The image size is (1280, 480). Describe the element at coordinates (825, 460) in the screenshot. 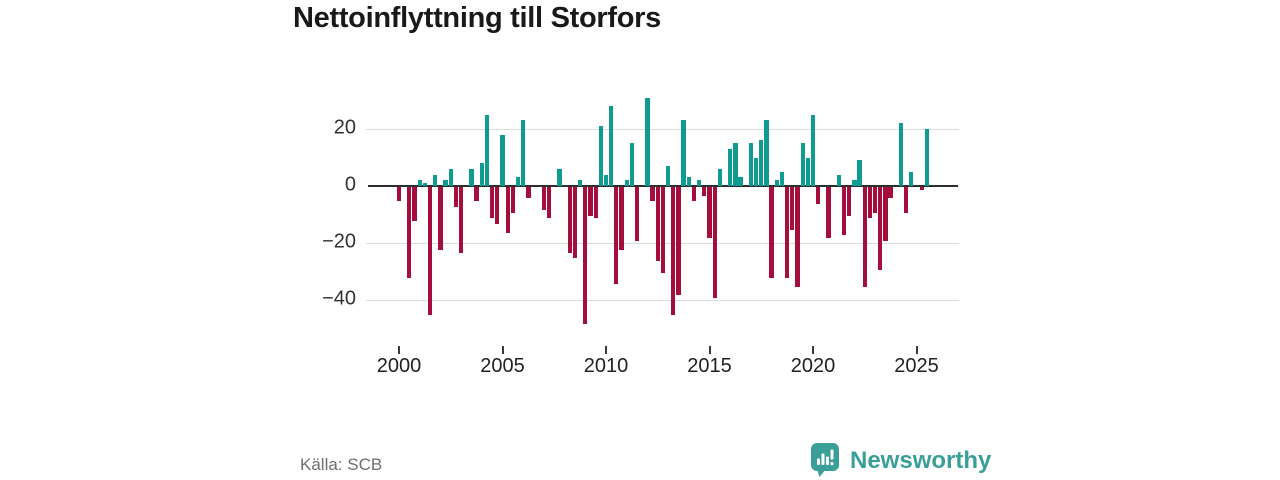

I see `newsworthy-logo-icon` at that location.